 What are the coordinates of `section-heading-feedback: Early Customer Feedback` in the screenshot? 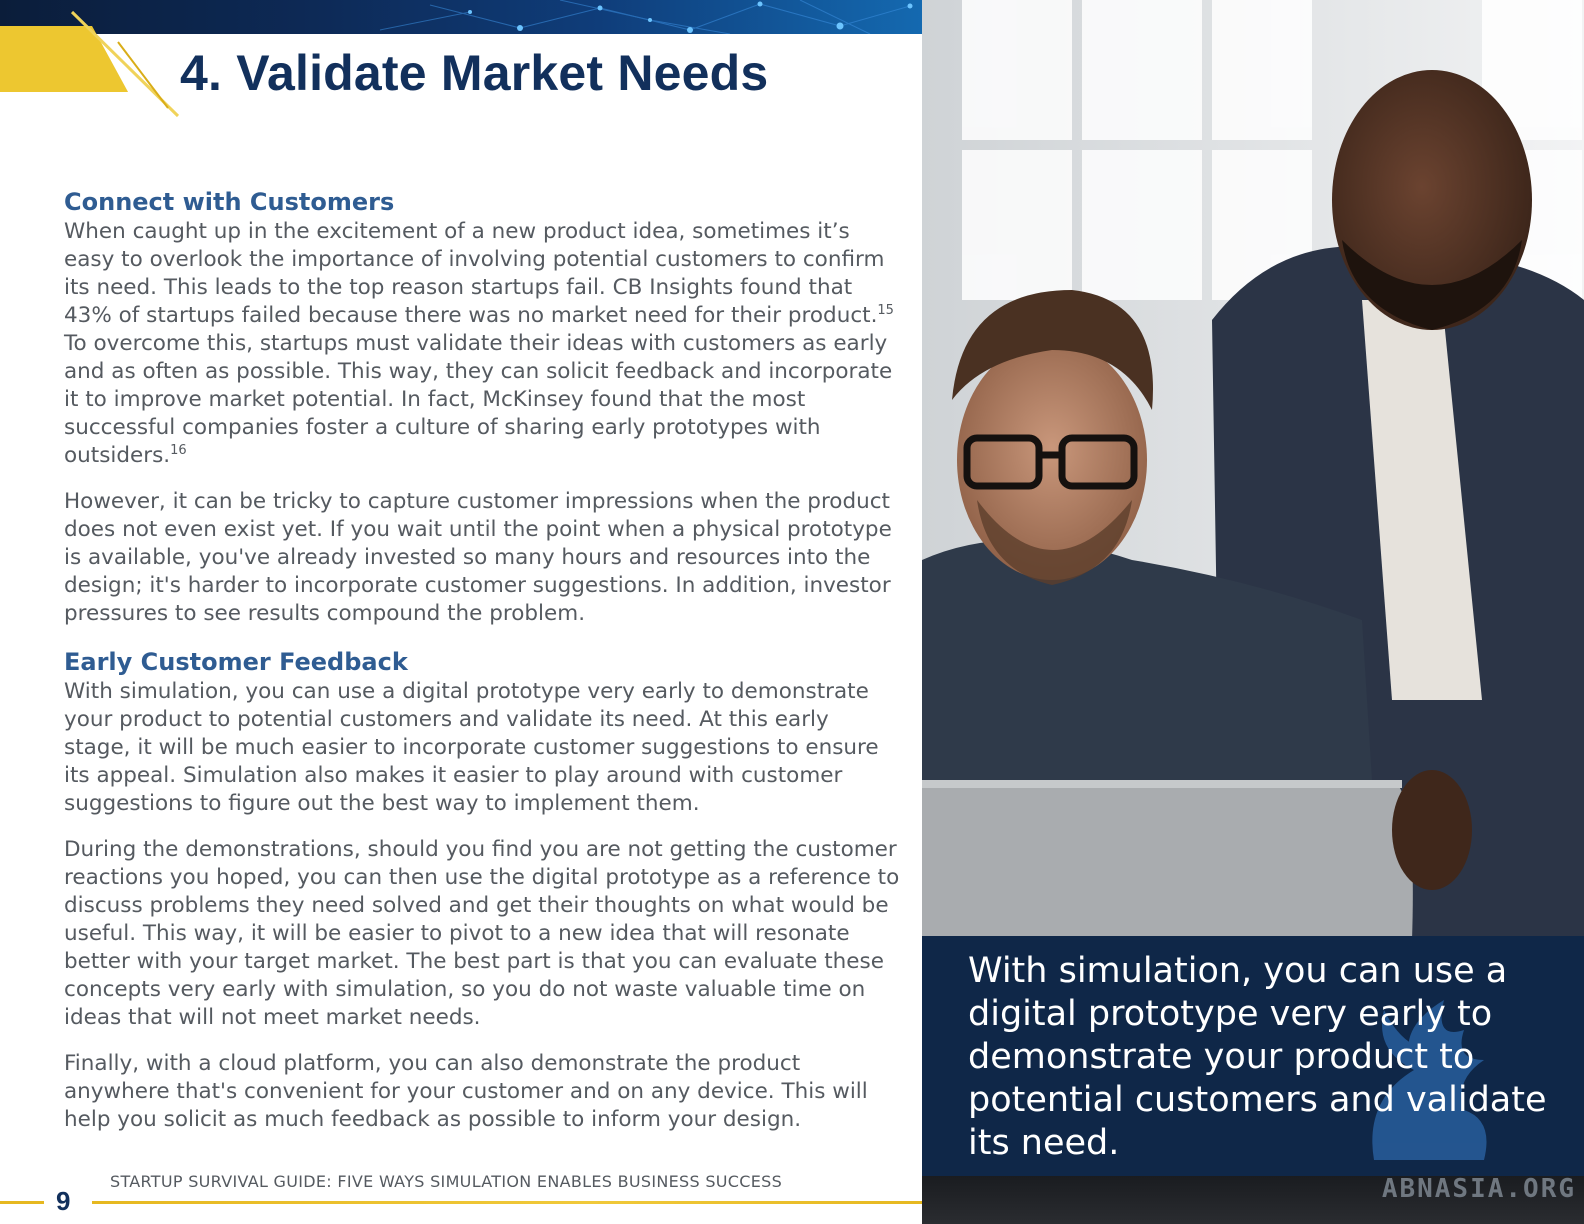 It's located at (236, 662).